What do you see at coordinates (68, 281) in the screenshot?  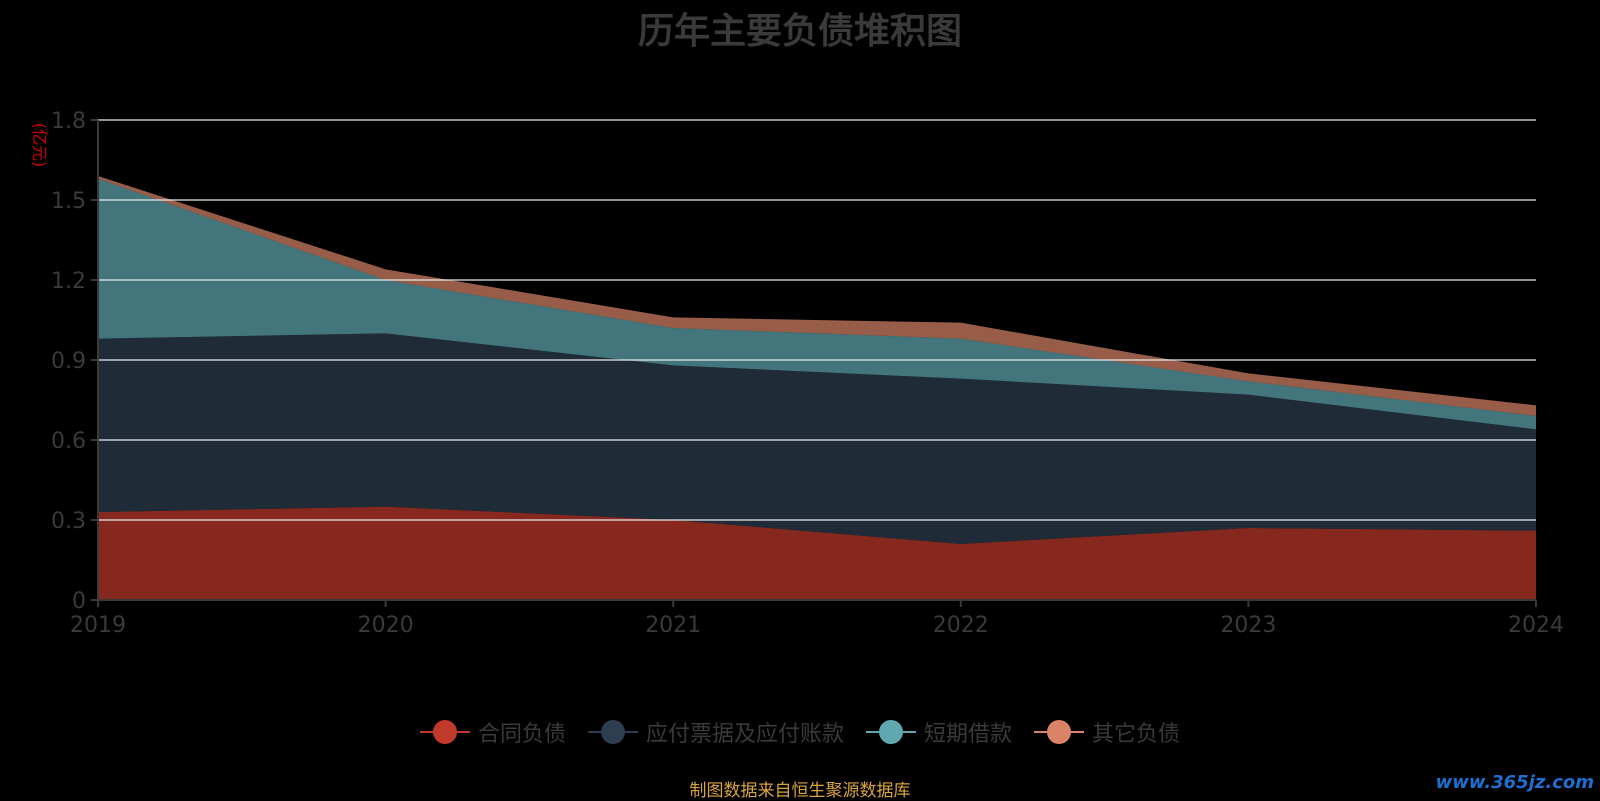 I see `y-tick-label: 1.2` at bounding box center [68, 281].